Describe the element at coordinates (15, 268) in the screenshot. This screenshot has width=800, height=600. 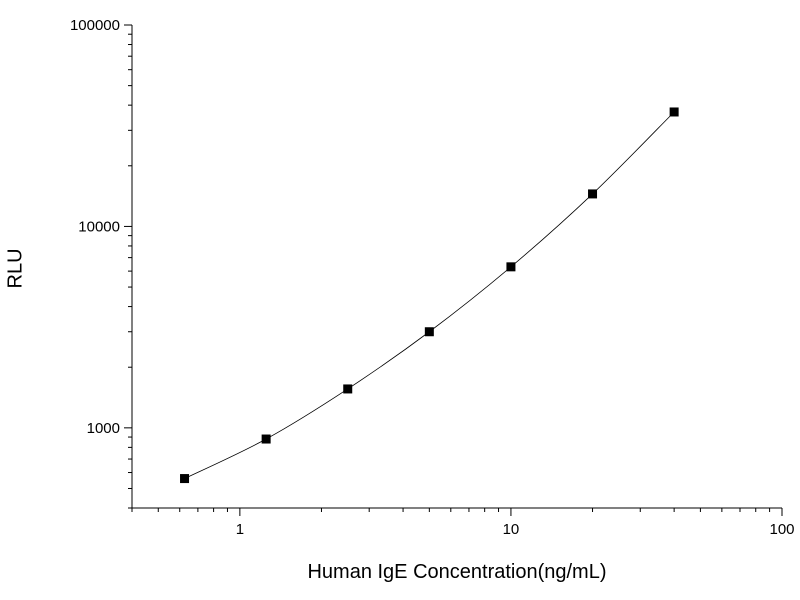
I see `y-axis-label: RLU` at that location.